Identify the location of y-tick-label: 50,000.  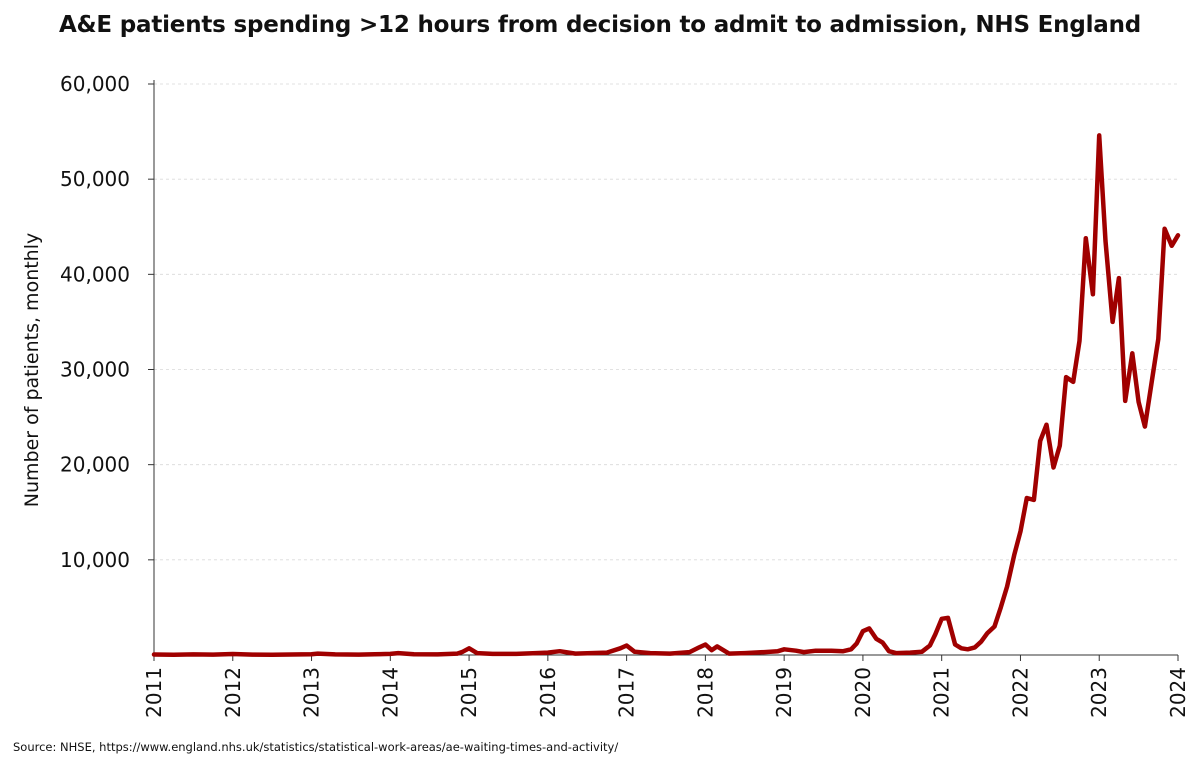
(95, 179).